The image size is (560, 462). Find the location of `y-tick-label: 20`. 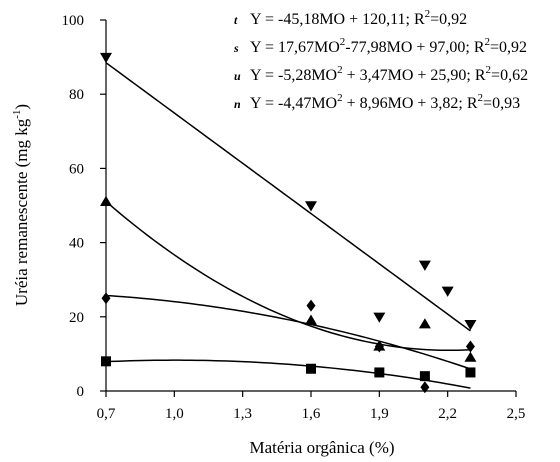

y-tick-label: 20 is located at coordinates (76, 318).